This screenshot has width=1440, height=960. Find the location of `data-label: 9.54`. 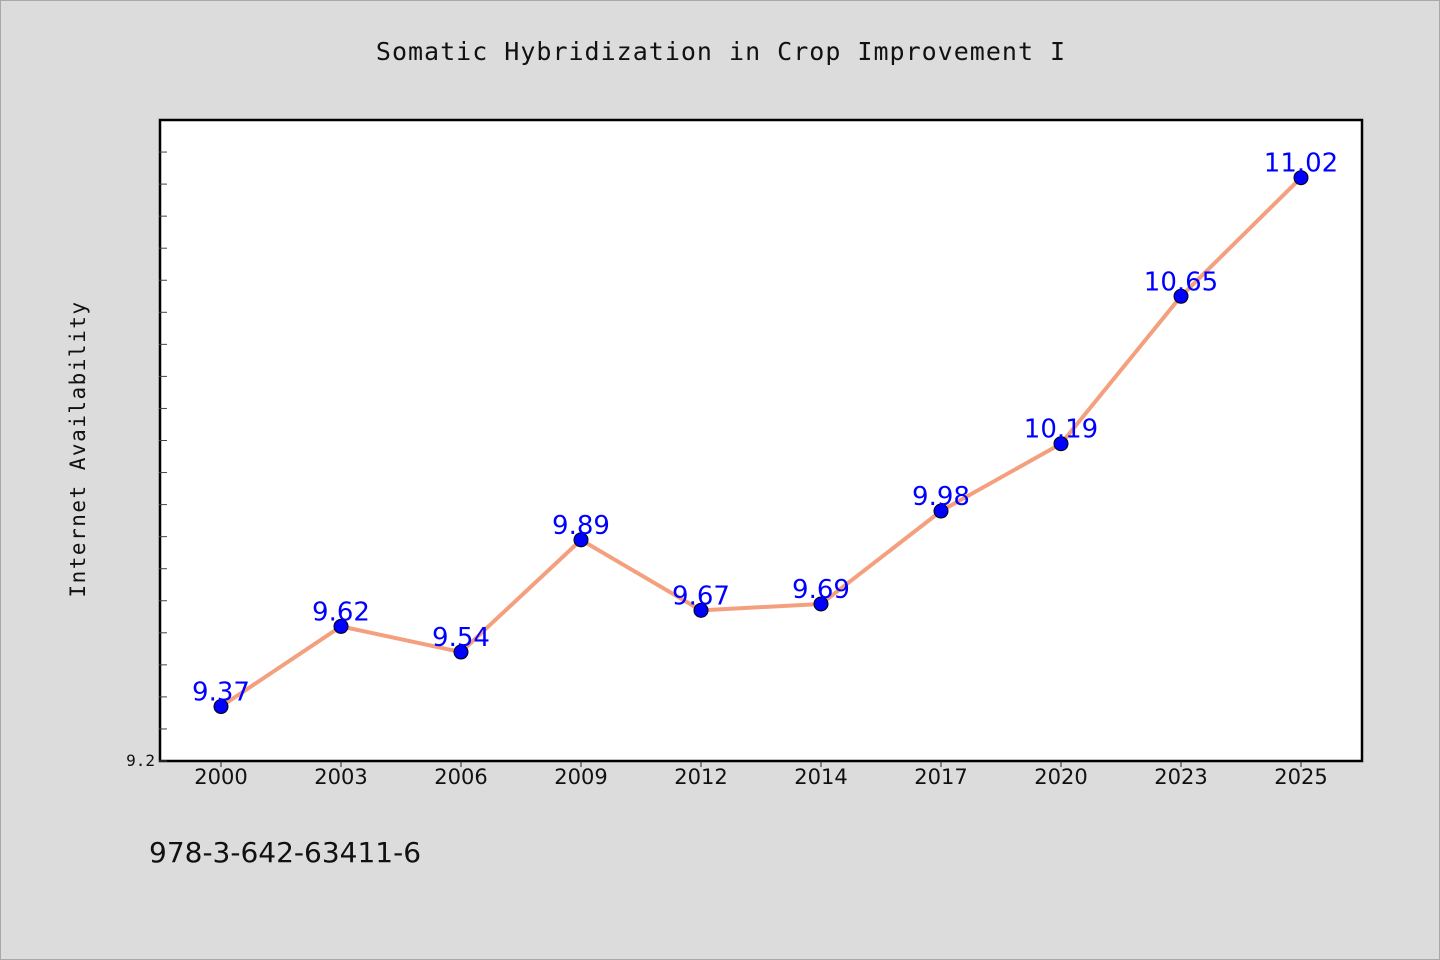

data-label: 9.54 is located at coordinates (461, 638).